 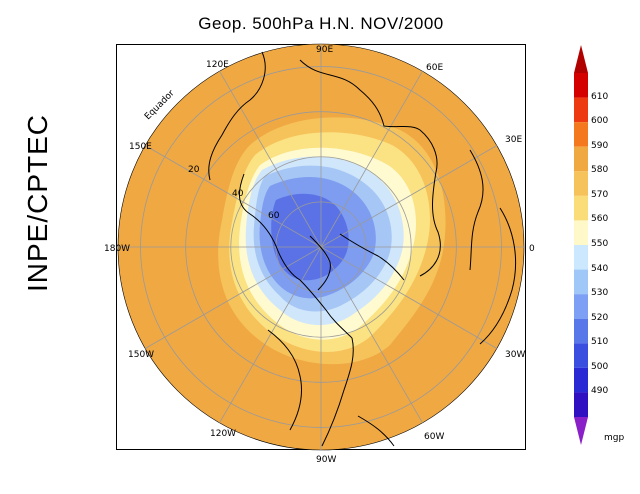 I want to click on colorbar-top-arrow, so click(x=581, y=59).